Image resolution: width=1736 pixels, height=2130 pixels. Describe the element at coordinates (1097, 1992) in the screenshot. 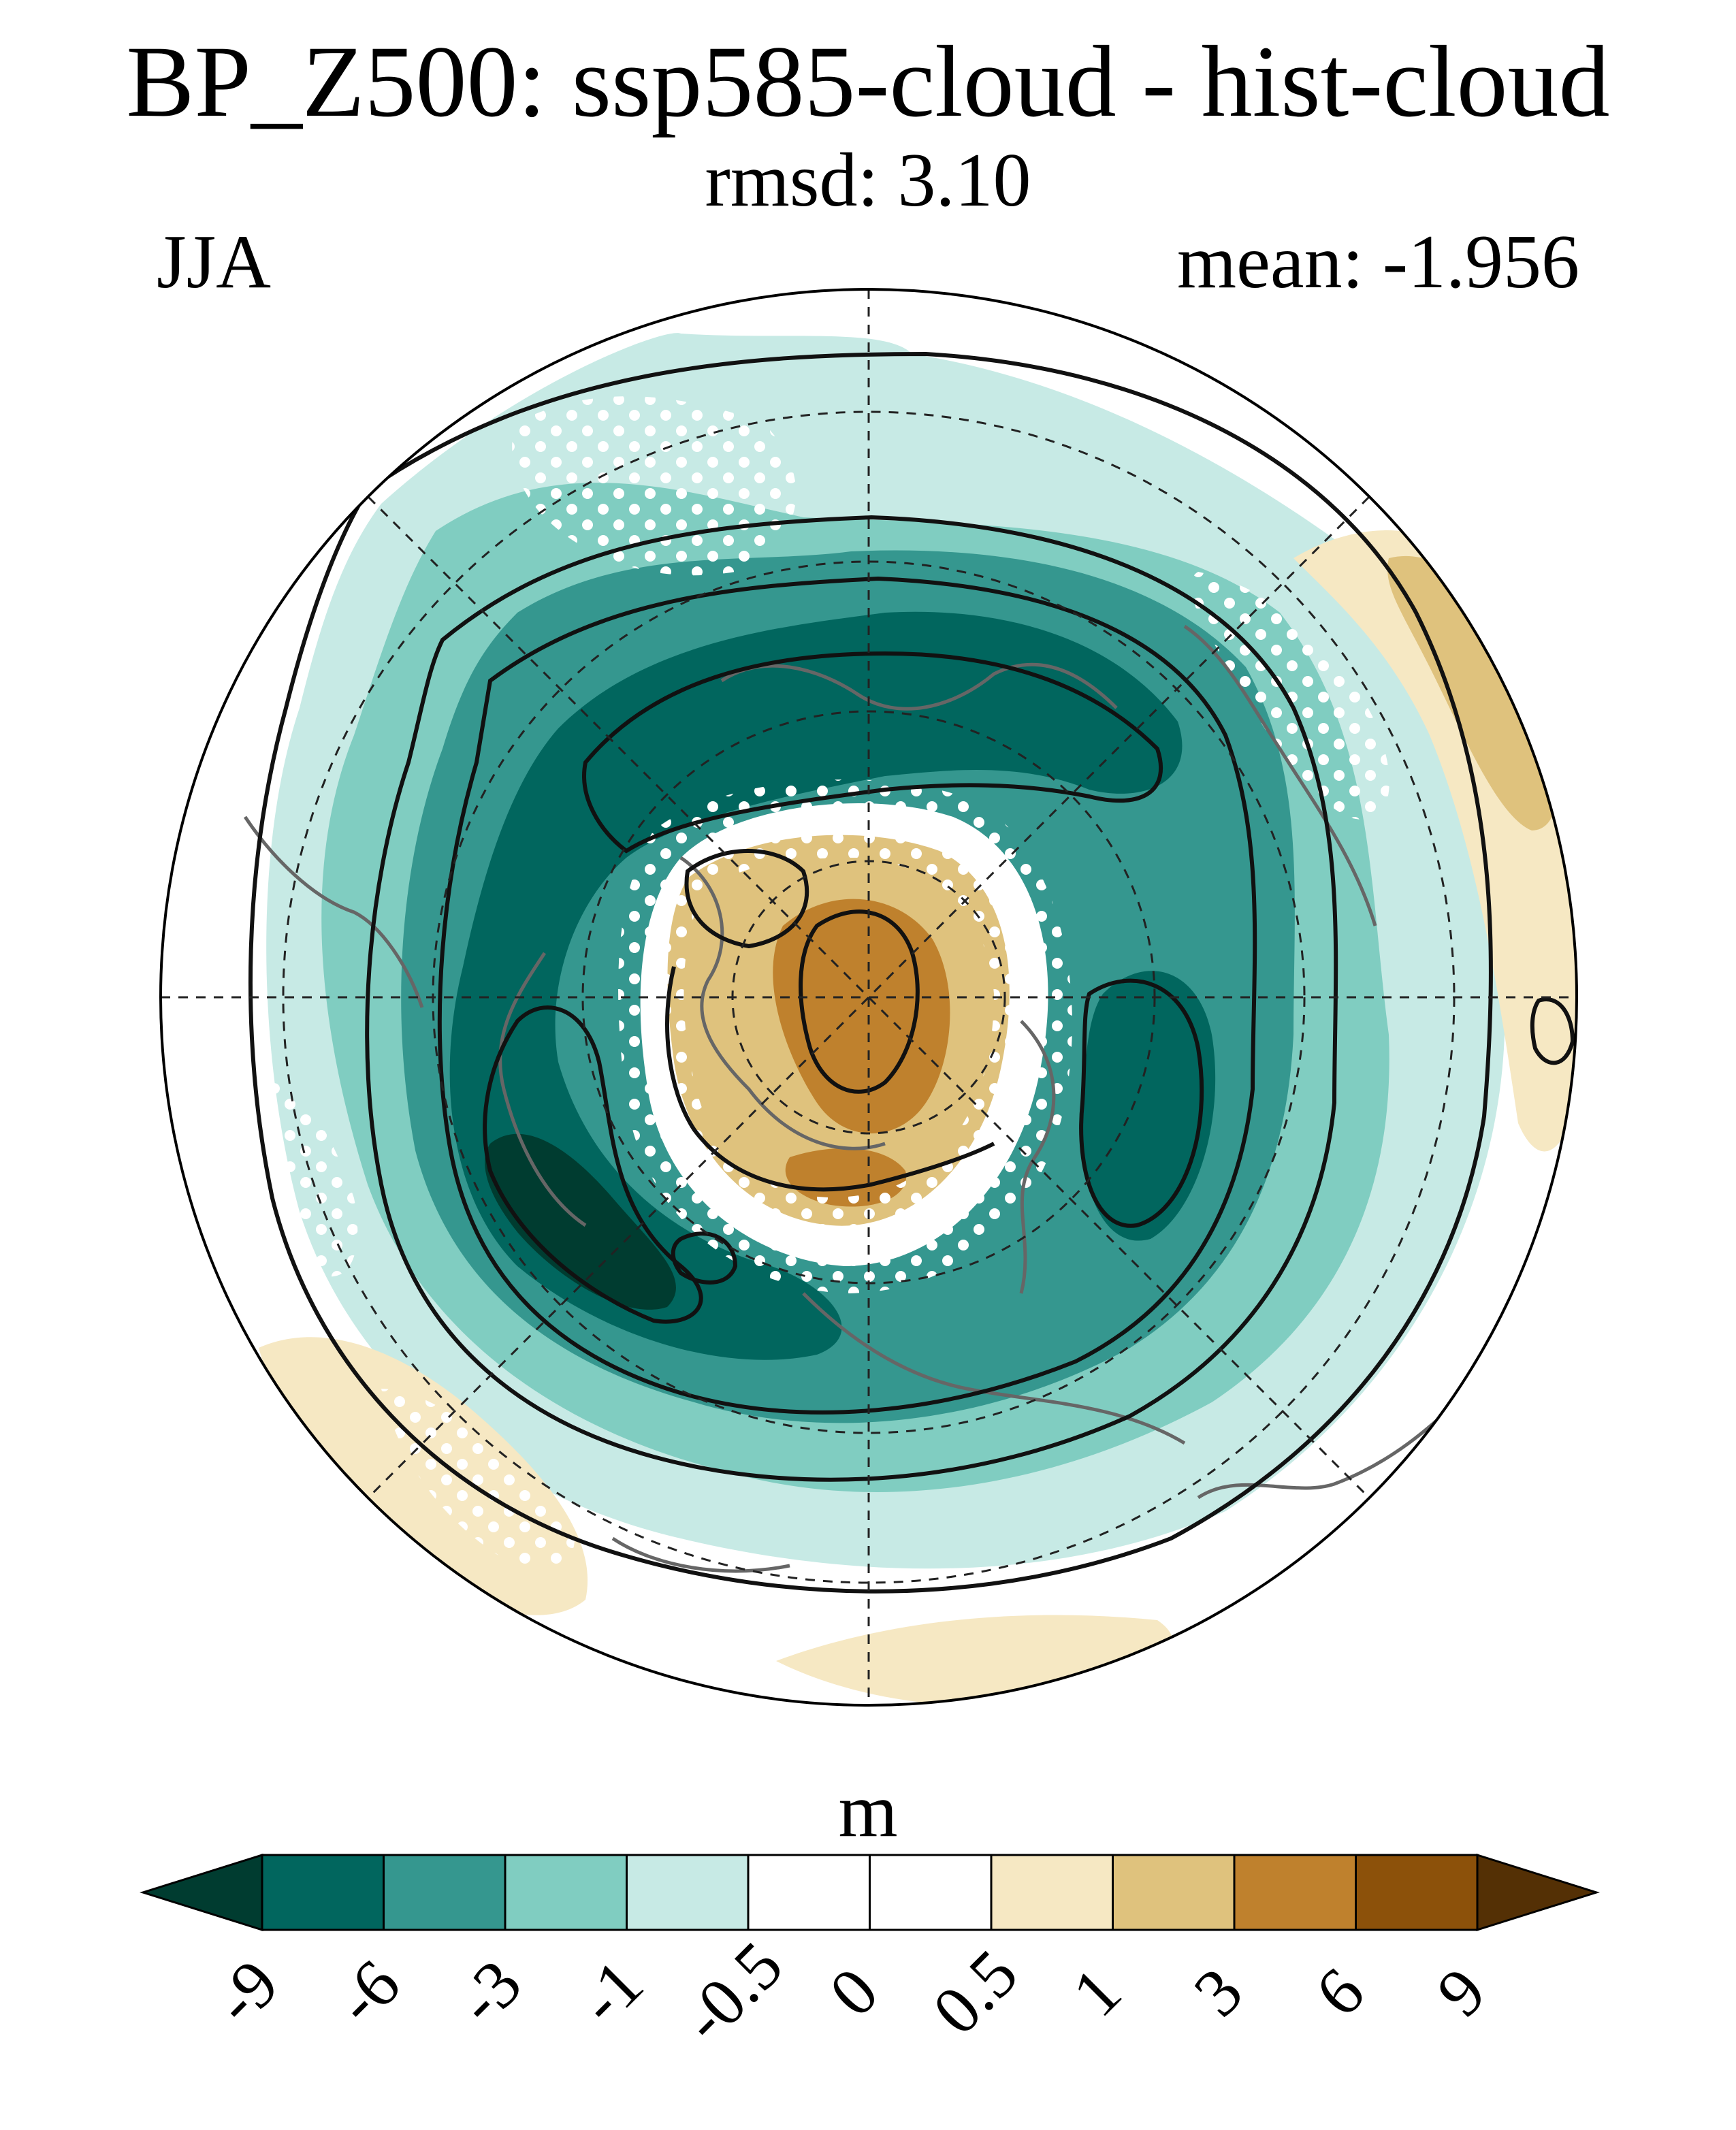

I see `colorbar-tick-label: 1` at that location.